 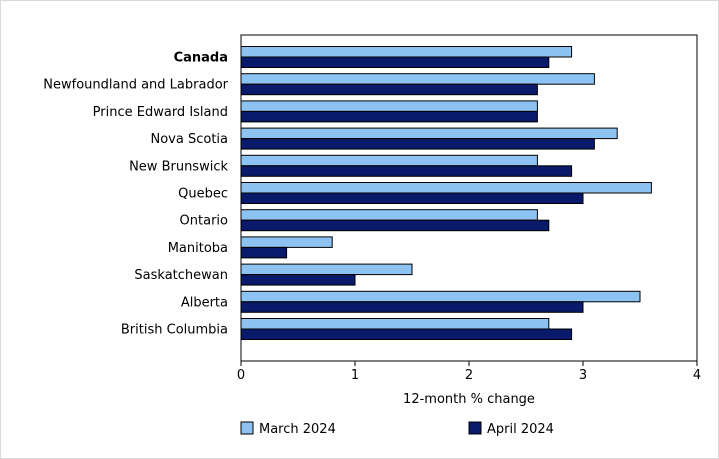 What do you see at coordinates (297, 429) in the screenshot?
I see `legend-label: March 2024` at bounding box center [297, 429].